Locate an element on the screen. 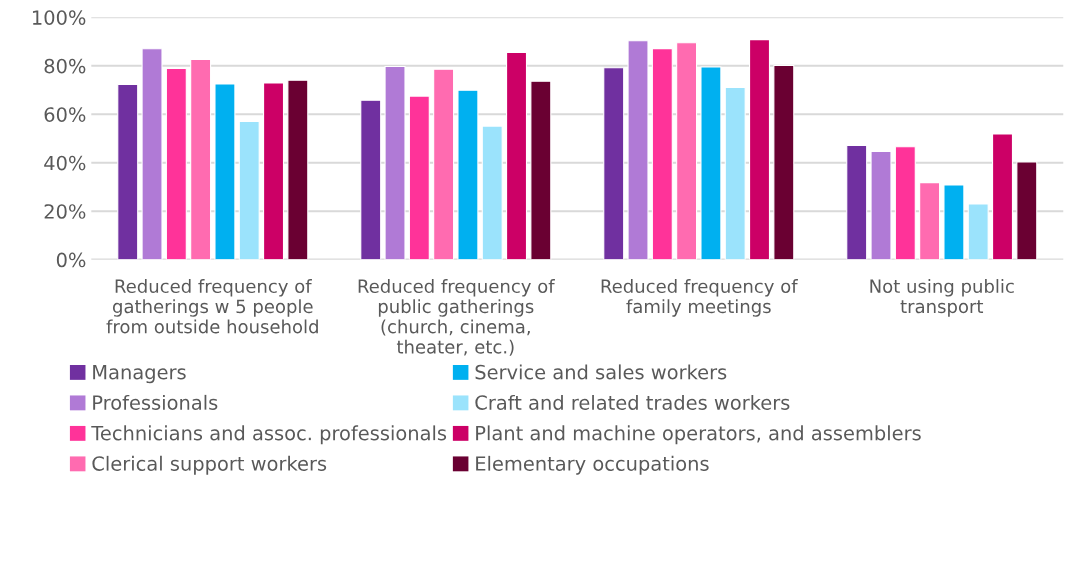  legend-label: Service and sales workers is located at coordinates (601, 372).